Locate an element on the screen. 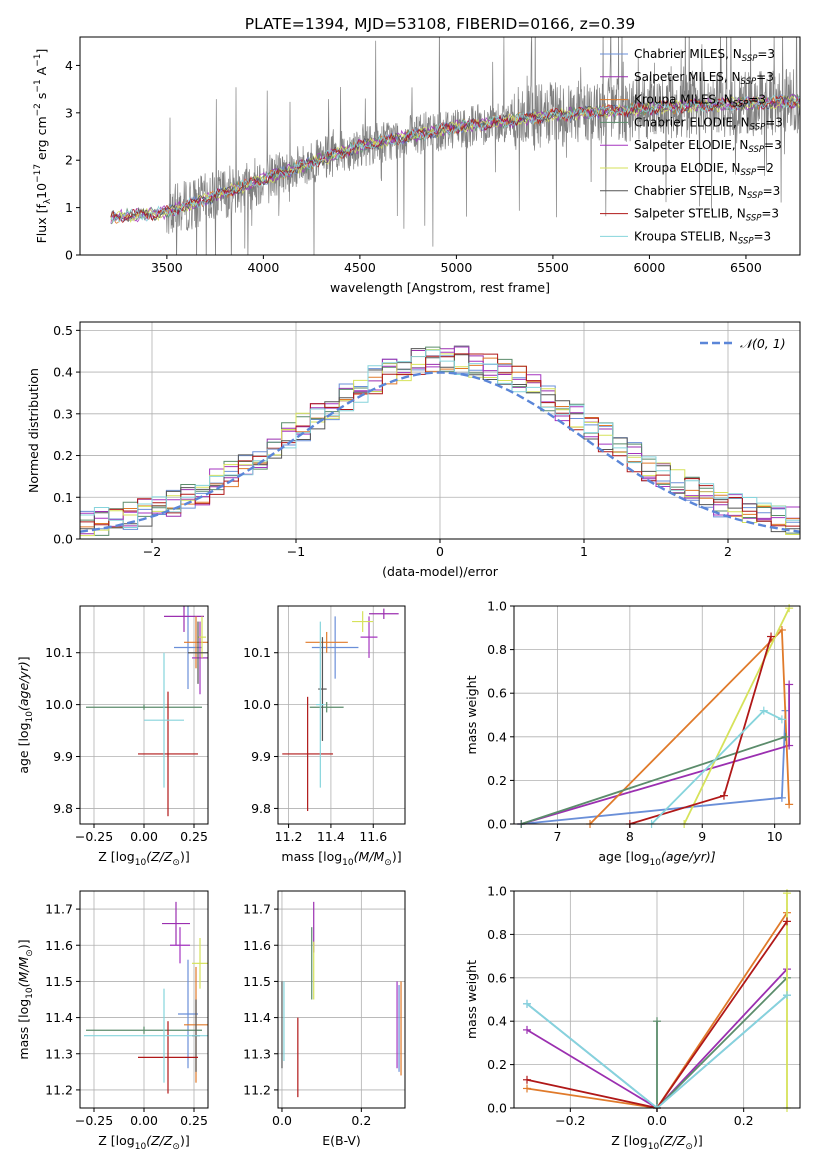 This screenshot has height=1170, width=819. mass-vs-ebv-panel: 0.0 0.2 11.2 11.3 11.4 11.5 11.6 11.7 E(B-V) is located at coordinates (324, 1019).